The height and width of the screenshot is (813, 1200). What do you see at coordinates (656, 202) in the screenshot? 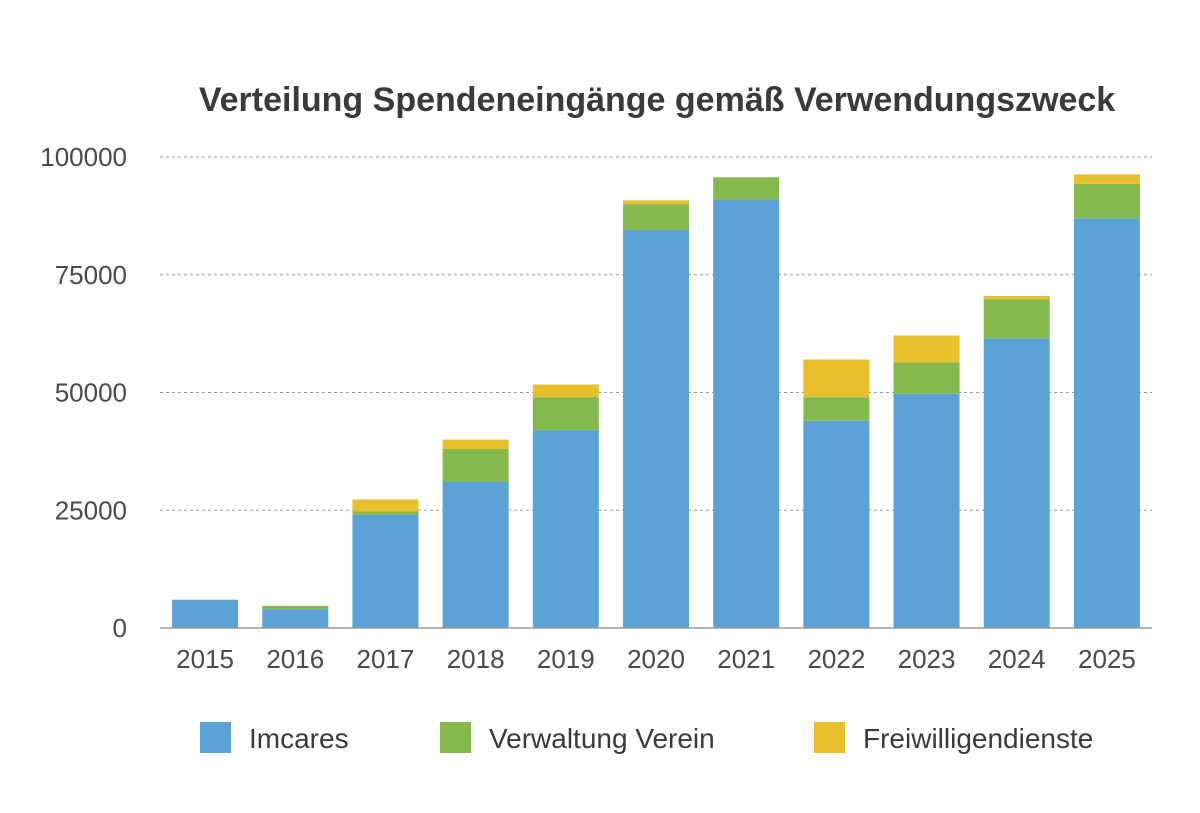
I see `bar-2020-freiwilligendienste` at bounding box center [656, 202].